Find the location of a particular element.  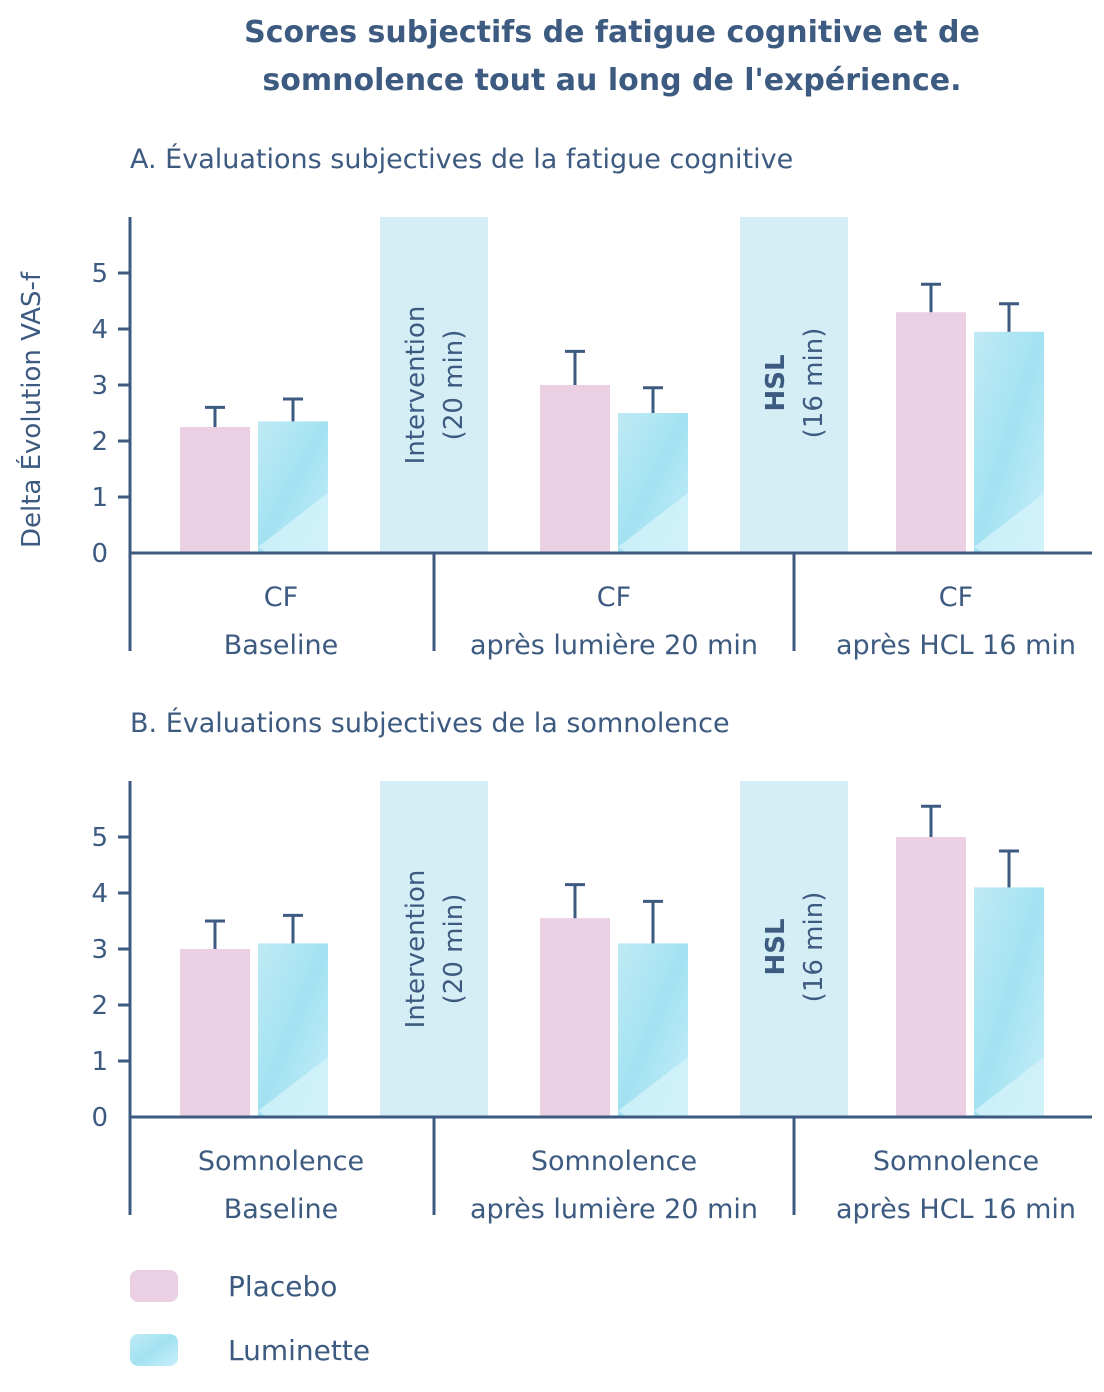

legend-item-luminette: Luminette is located at coordinates (250, 1350).